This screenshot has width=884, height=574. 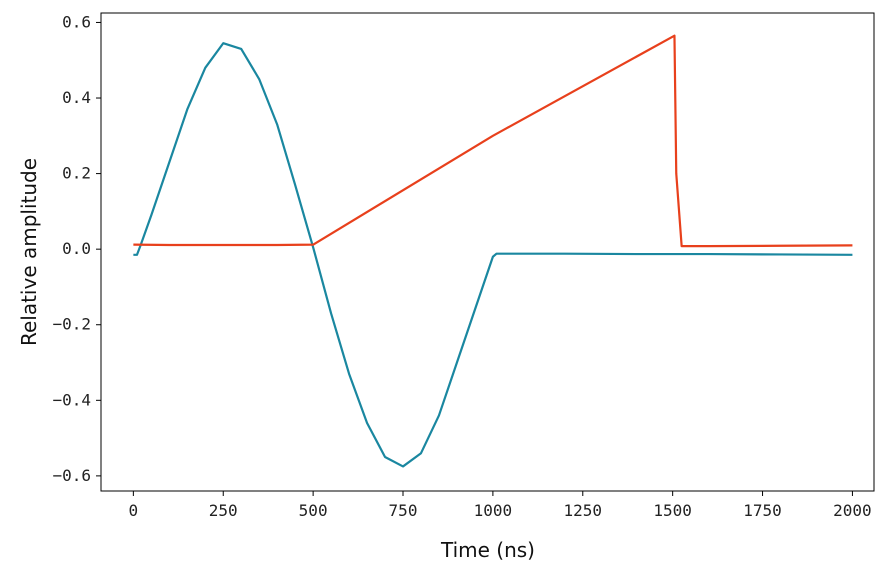 What do you see at coordinates (134, 510) in the screenshot?
I see `x-tick-label: 0` at bounding box center [134, 510].